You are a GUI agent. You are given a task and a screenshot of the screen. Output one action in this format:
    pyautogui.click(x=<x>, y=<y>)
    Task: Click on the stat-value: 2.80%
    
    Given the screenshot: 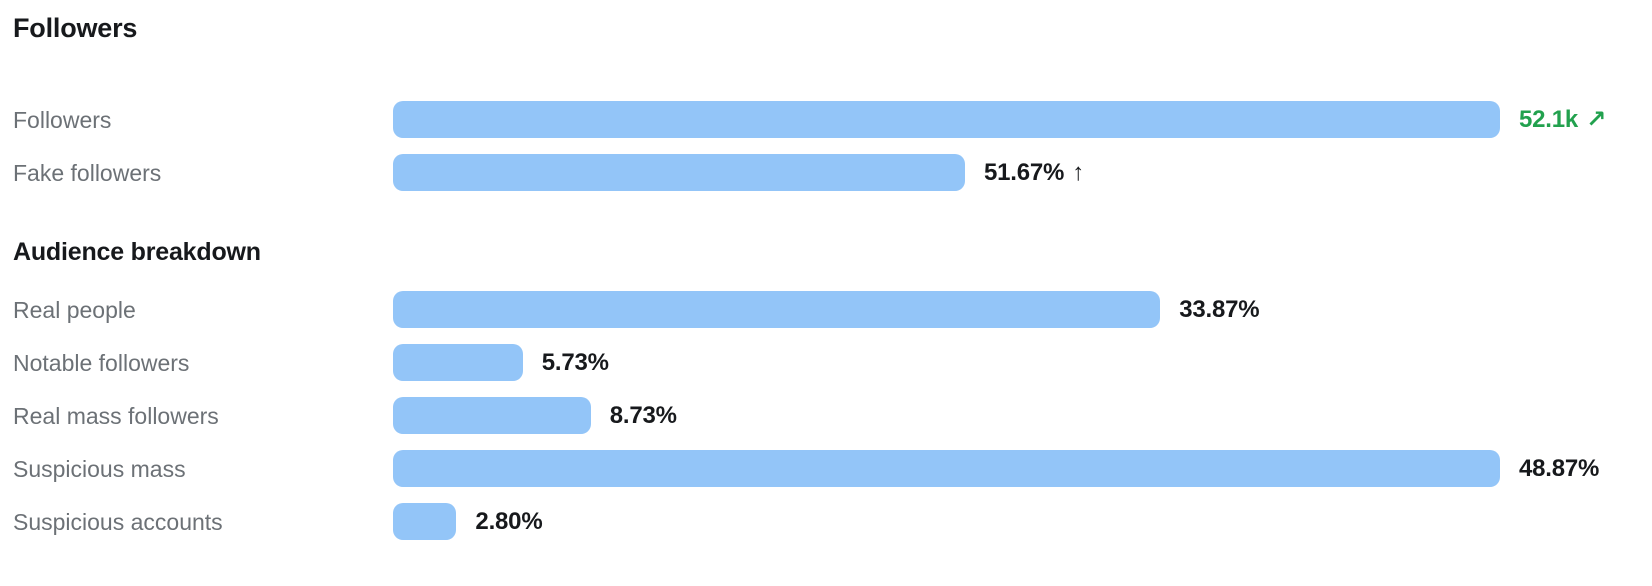 What is the action you would take?
    pyautogui.click(x=508, y=522)
    